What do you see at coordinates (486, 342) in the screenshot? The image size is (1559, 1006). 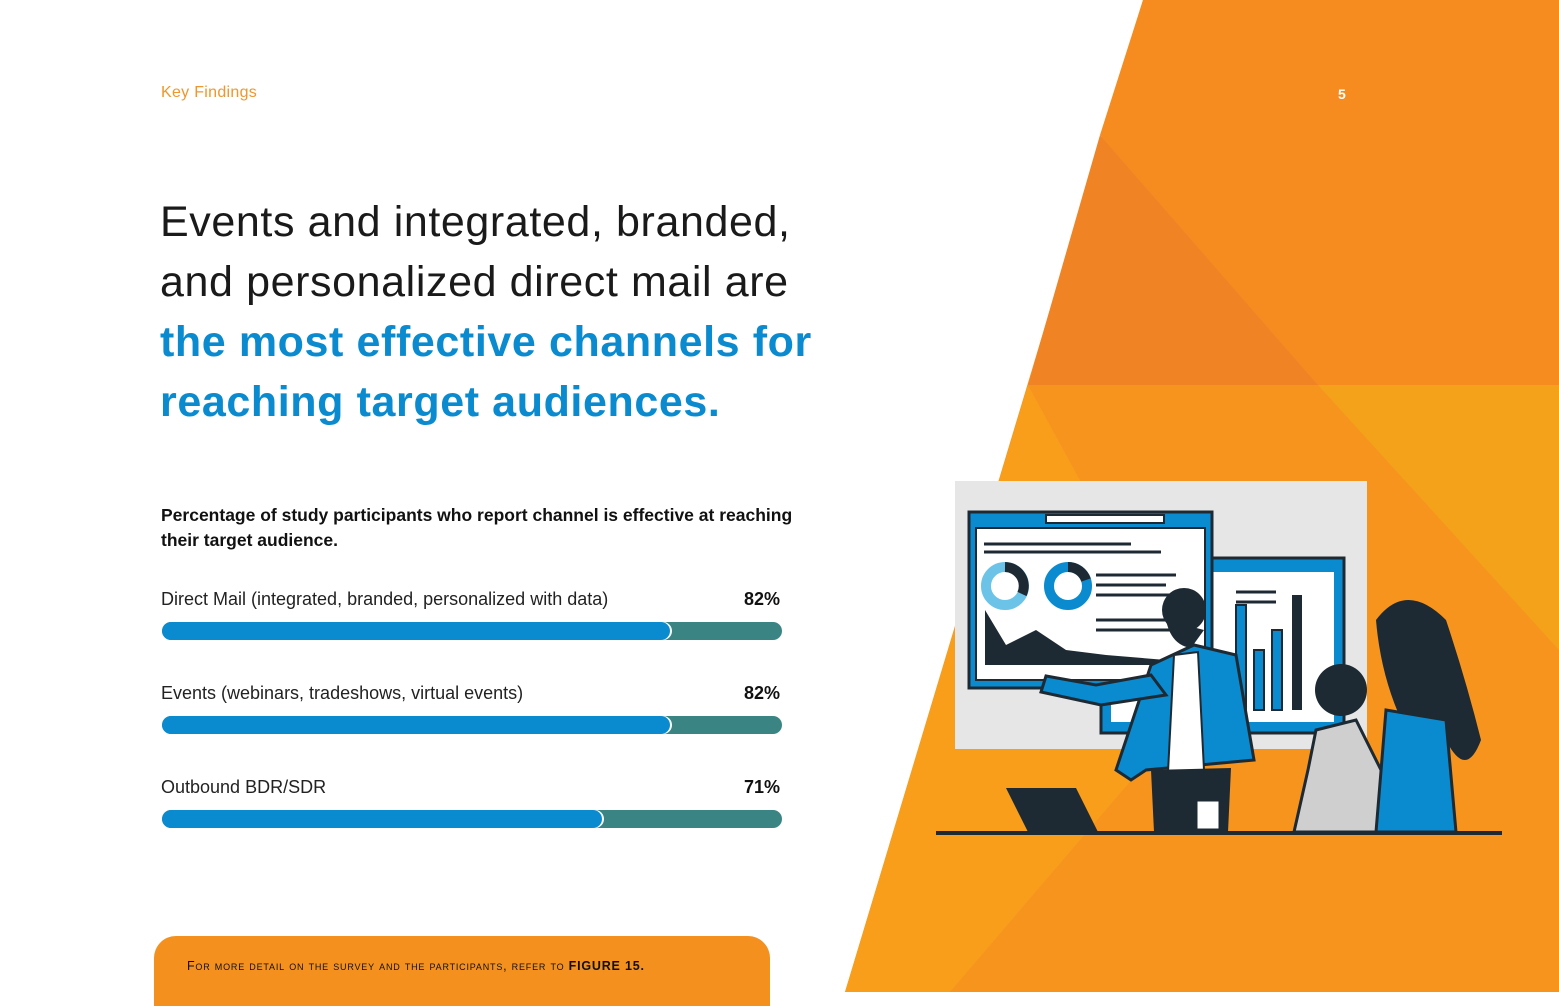 I see `headline-highlight-1: the most effective channels for` at bounding box center [486, 342].